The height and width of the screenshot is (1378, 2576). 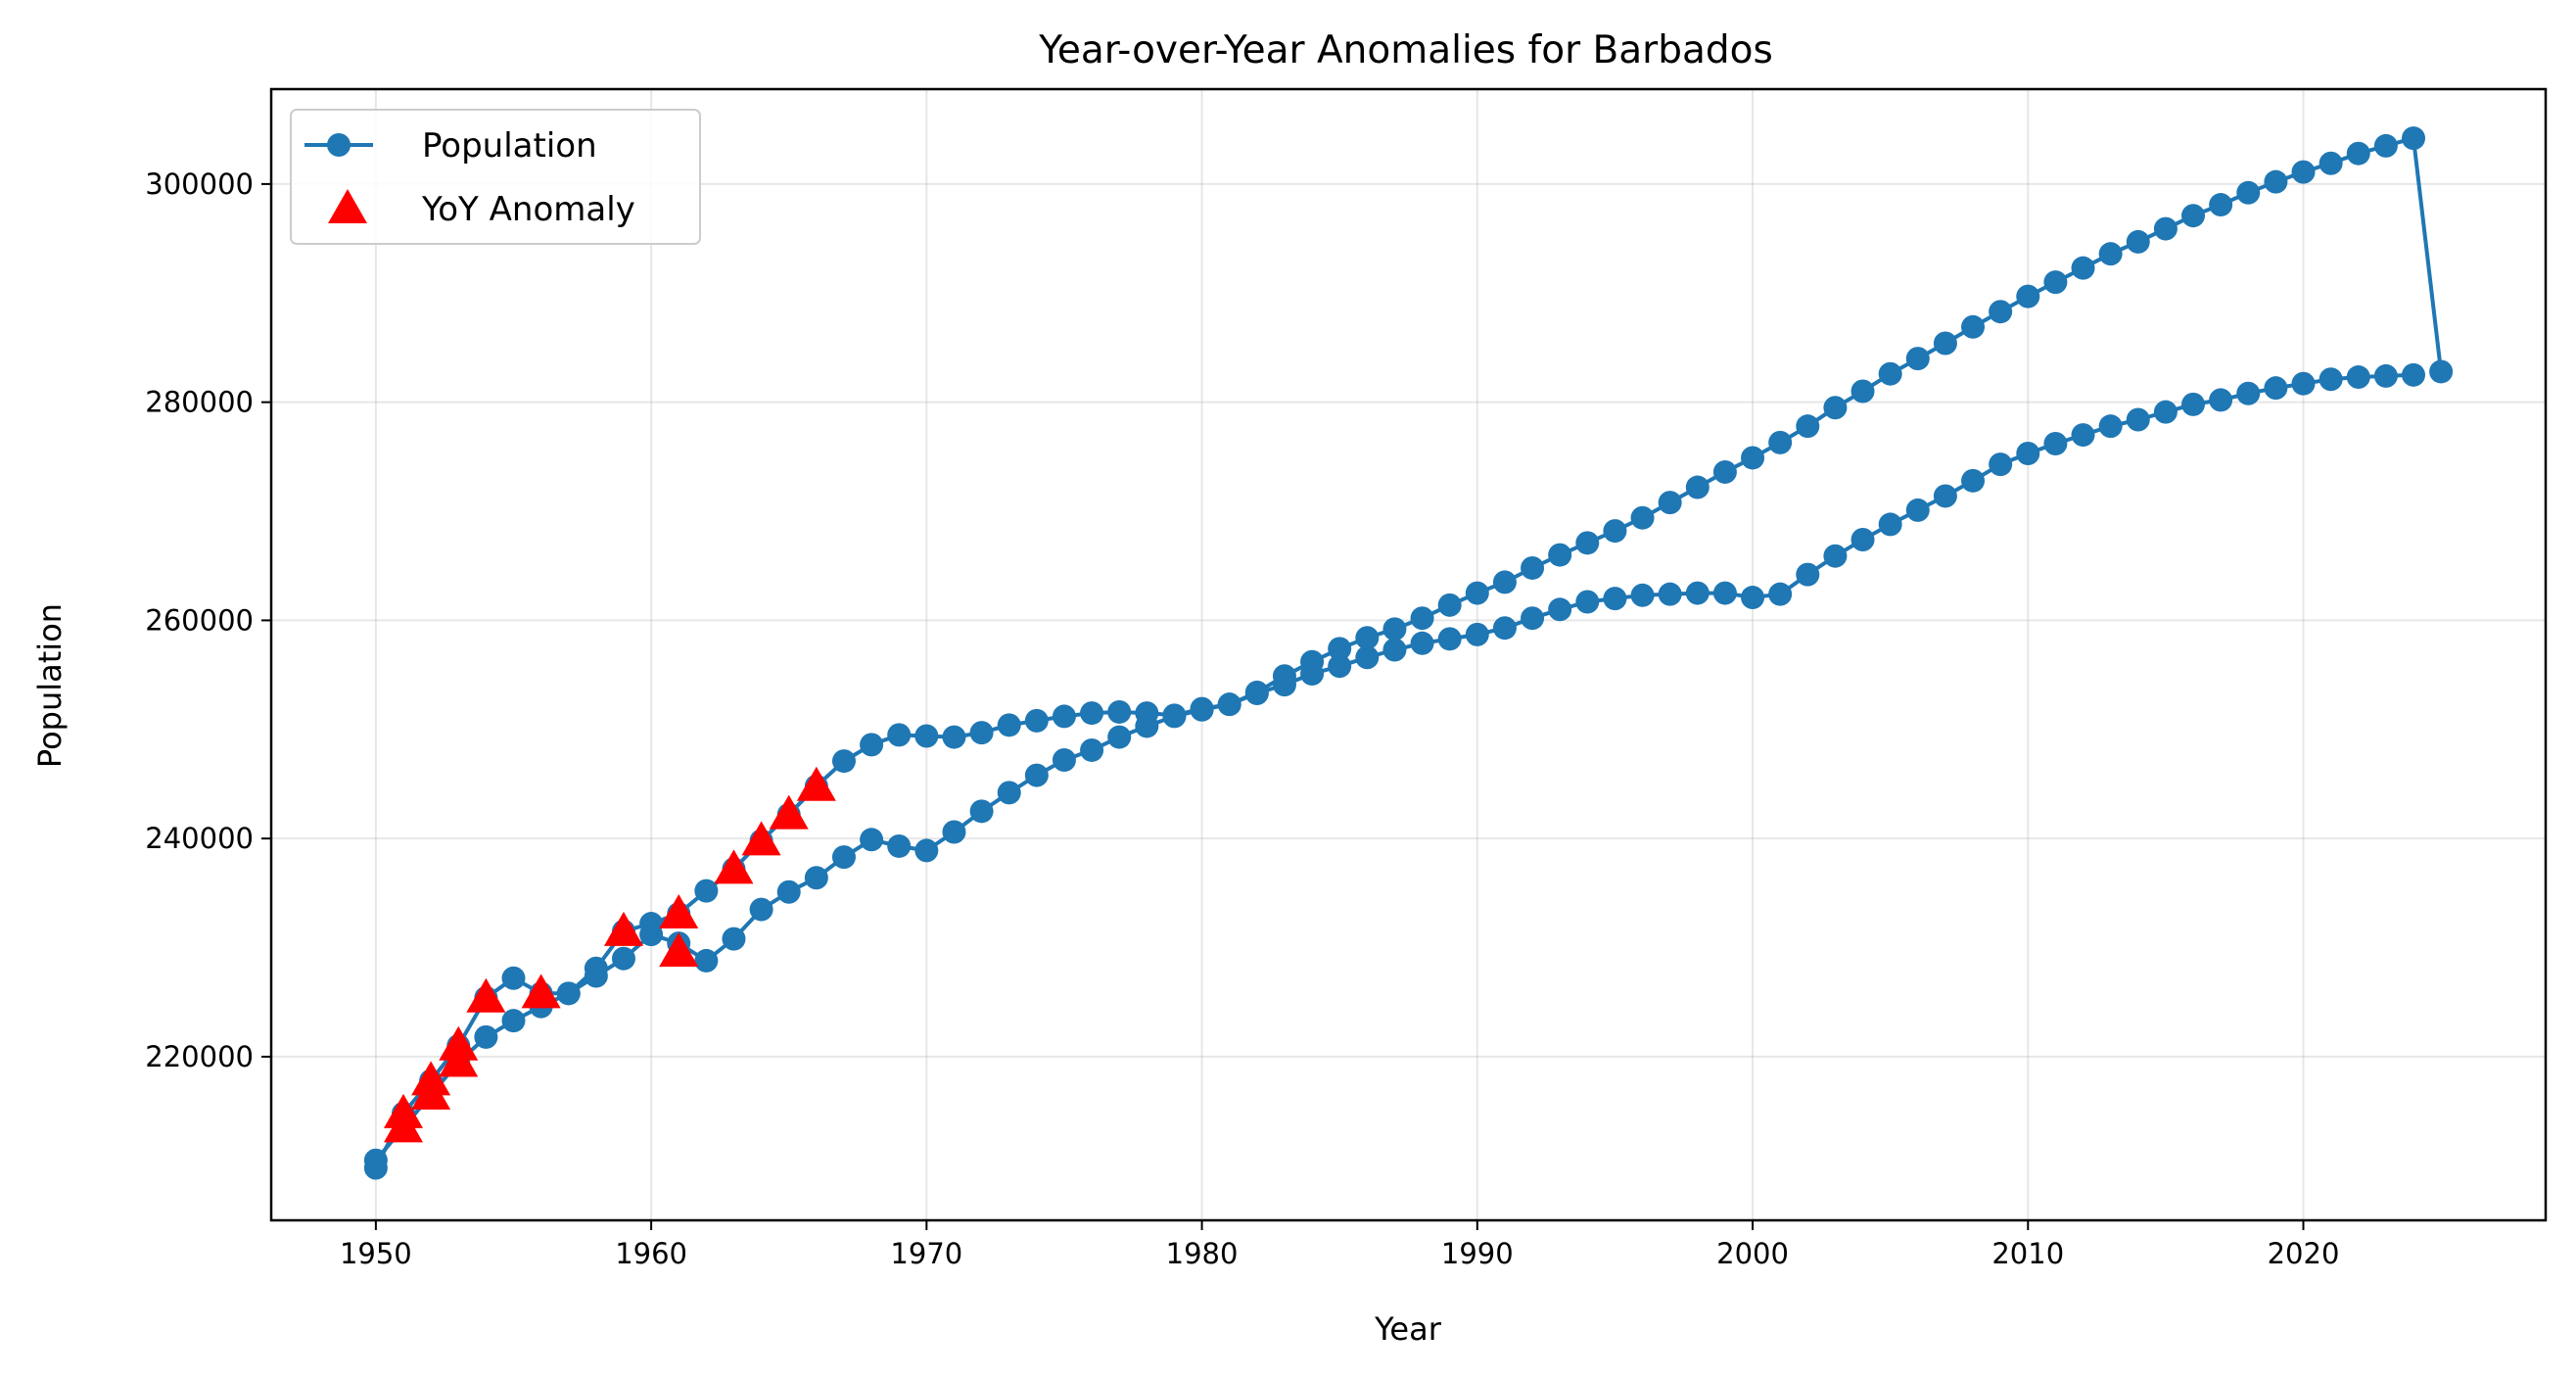 What do you see at coordinates (651, 1253) in the screenshot?
I see `x-tick-label: 1960` at bounding box center [651, 1253].